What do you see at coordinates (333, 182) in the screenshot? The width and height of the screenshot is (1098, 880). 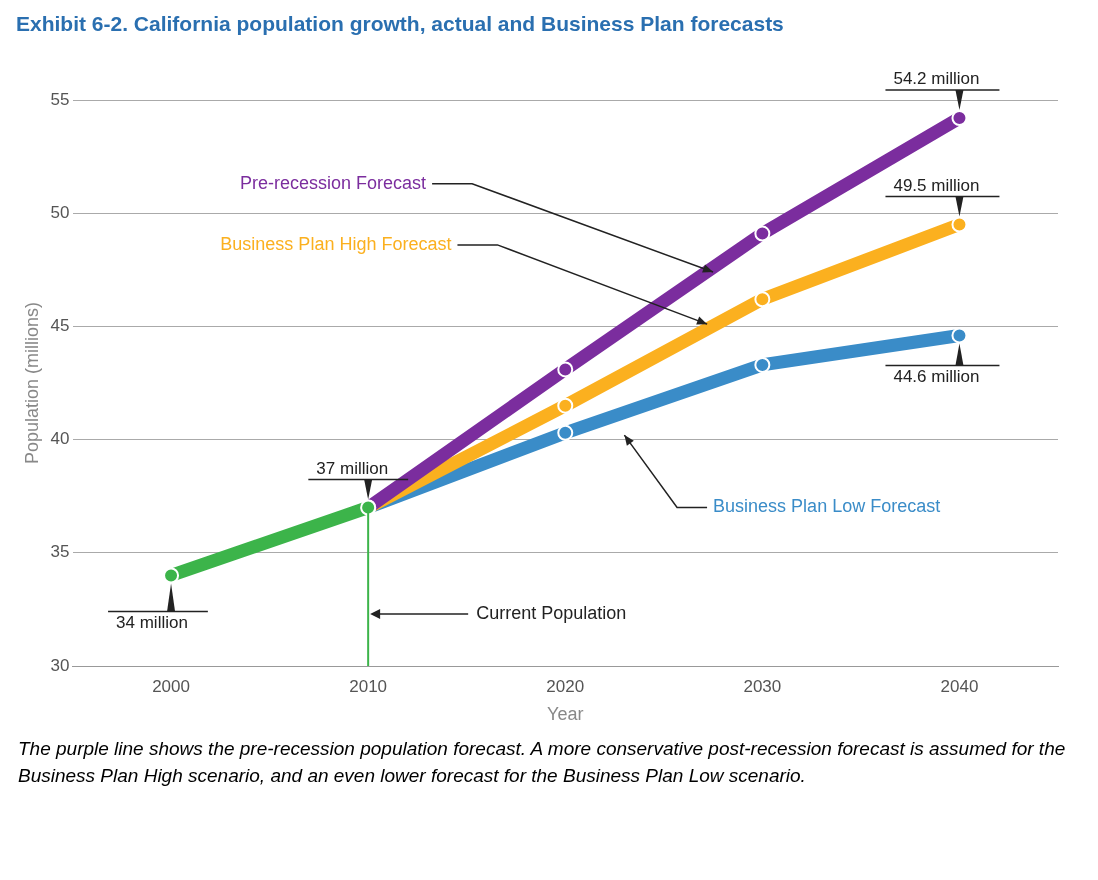 I see `text: Pre-recession Forecast` at bounding box center [333, 182].